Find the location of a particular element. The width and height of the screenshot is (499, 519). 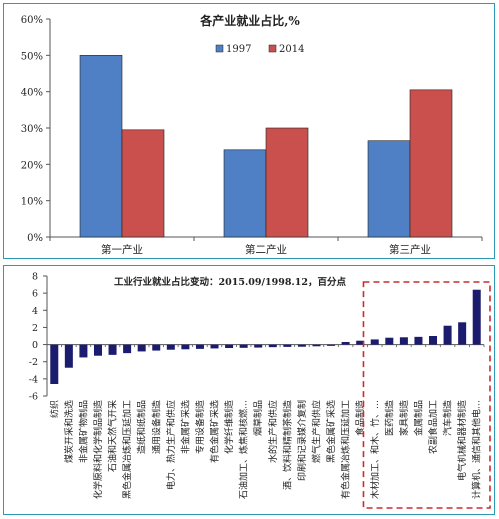

category-label: 非金属矿采选 is located at coordinates (185, 427).